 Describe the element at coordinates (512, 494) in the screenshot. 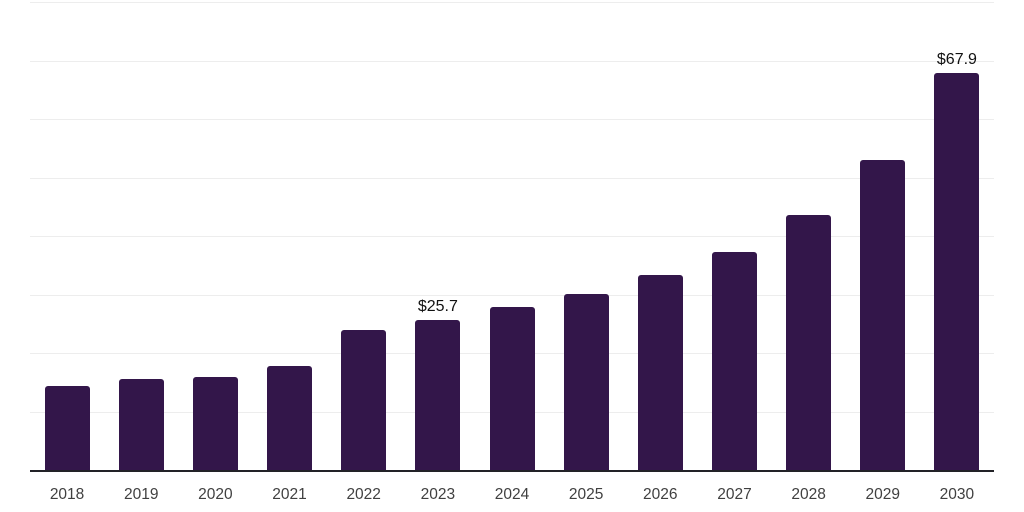

I see `x-tick-label-2024: 2024` at that location.